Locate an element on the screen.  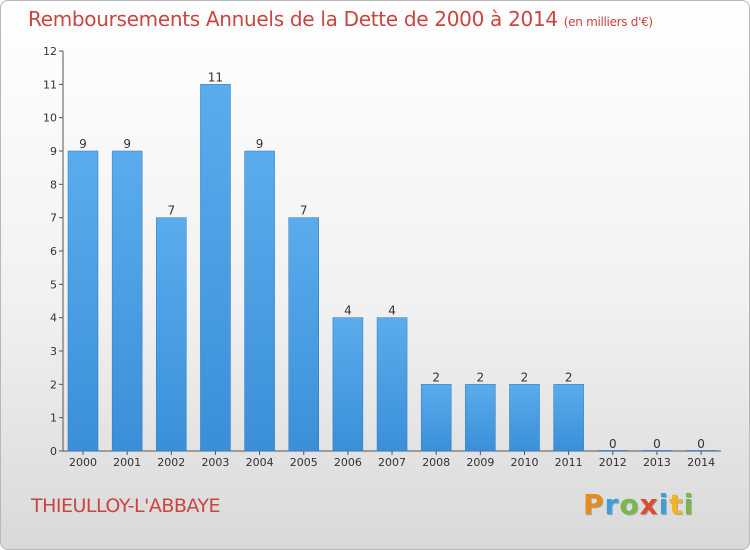
proxiti-logo: Proxiti is located at coordinates (638, 504).